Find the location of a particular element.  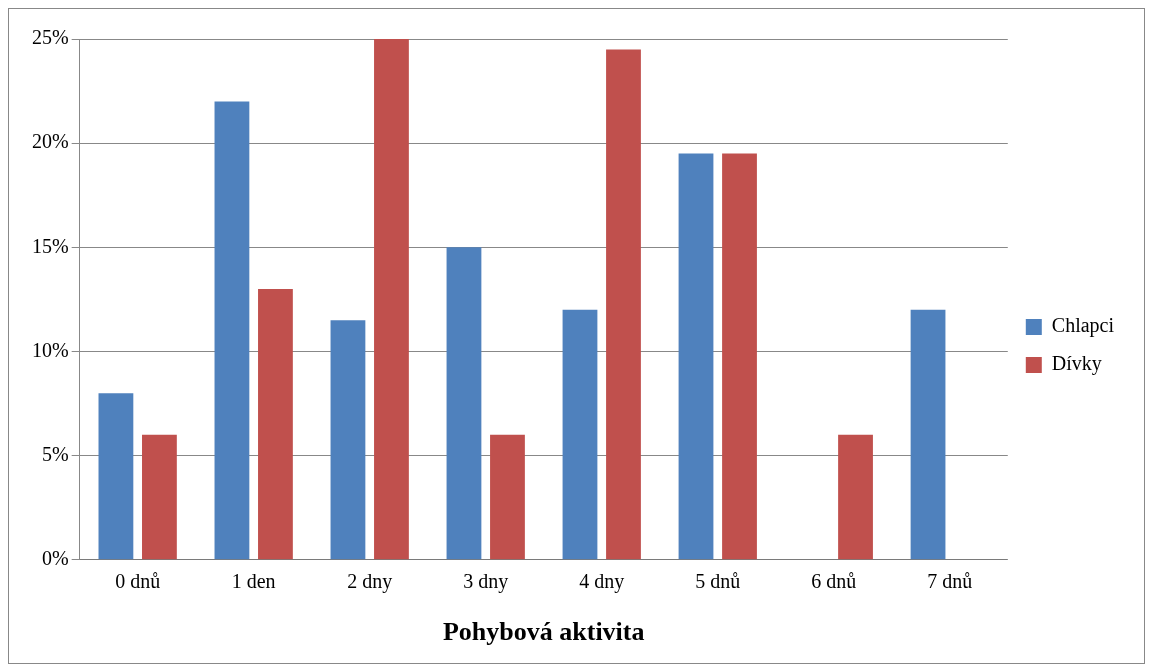

y-tick-label: 5% is located at coordinates (55, 453).